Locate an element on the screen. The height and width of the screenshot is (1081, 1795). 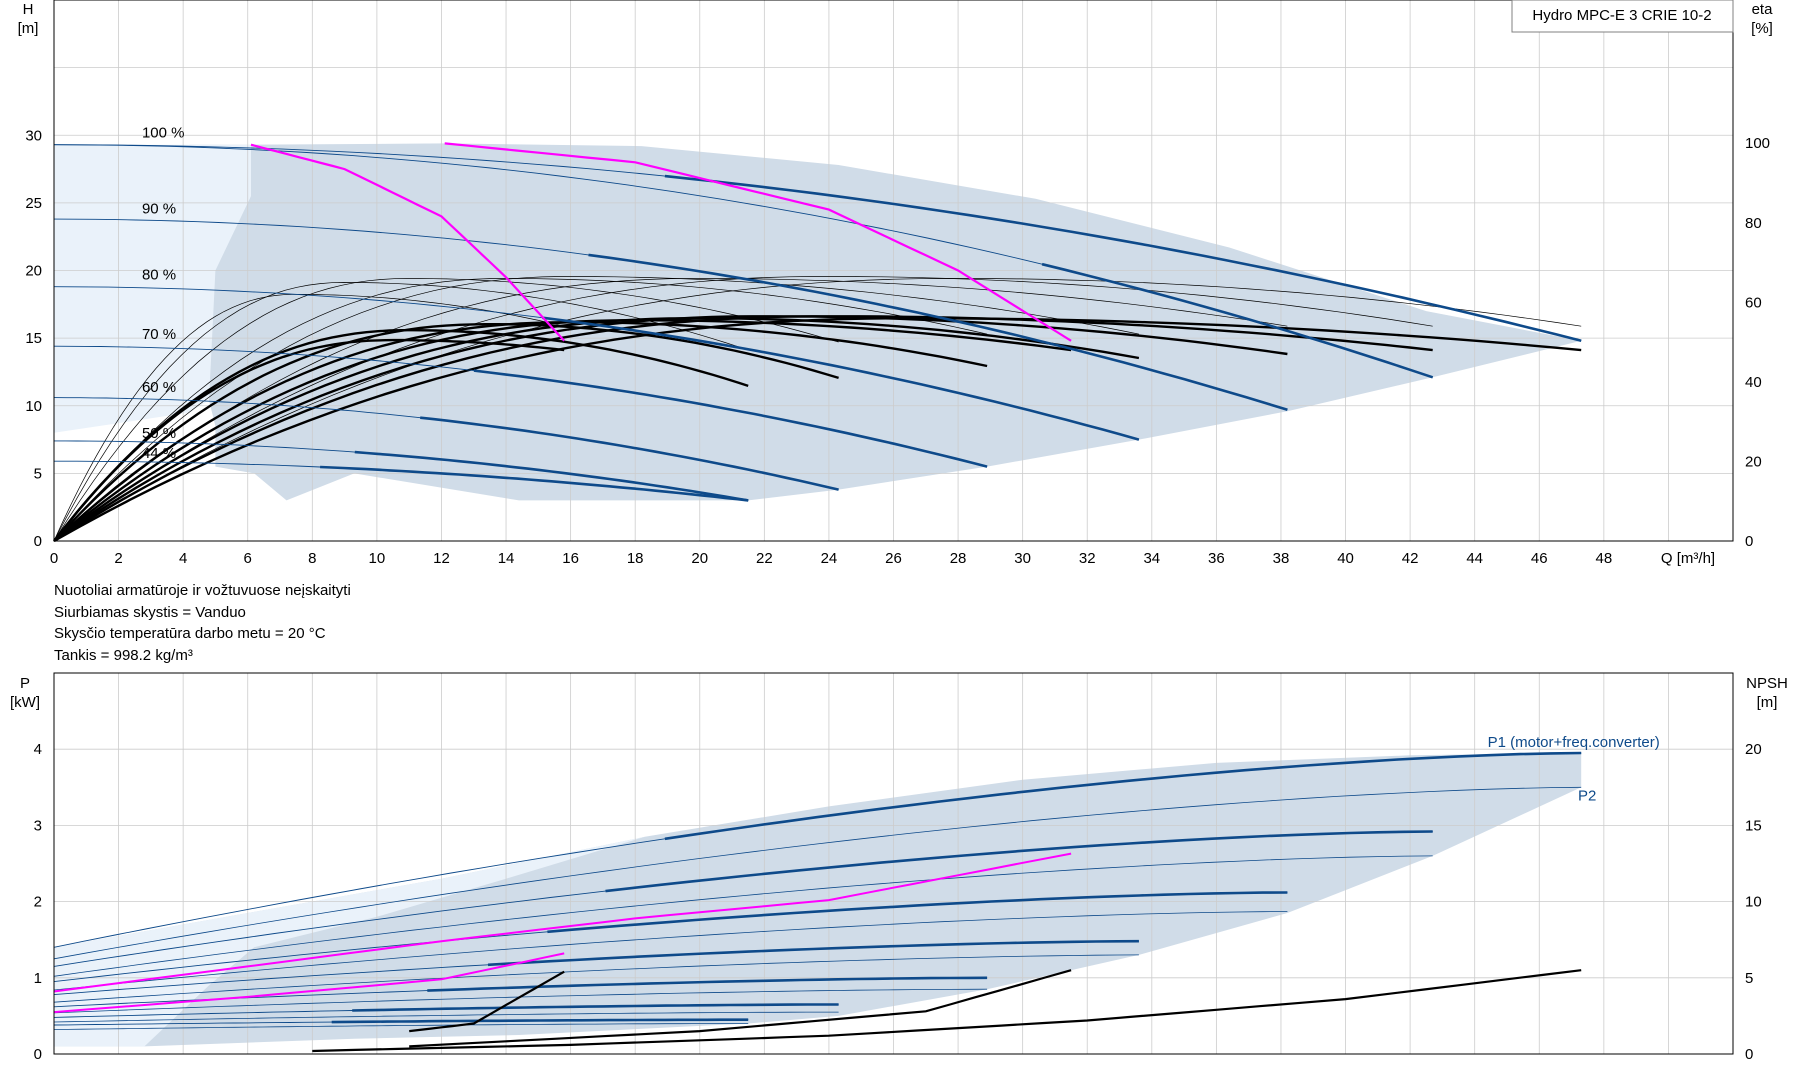
x-tick-label: 28 is located at coordinates (958, 558).